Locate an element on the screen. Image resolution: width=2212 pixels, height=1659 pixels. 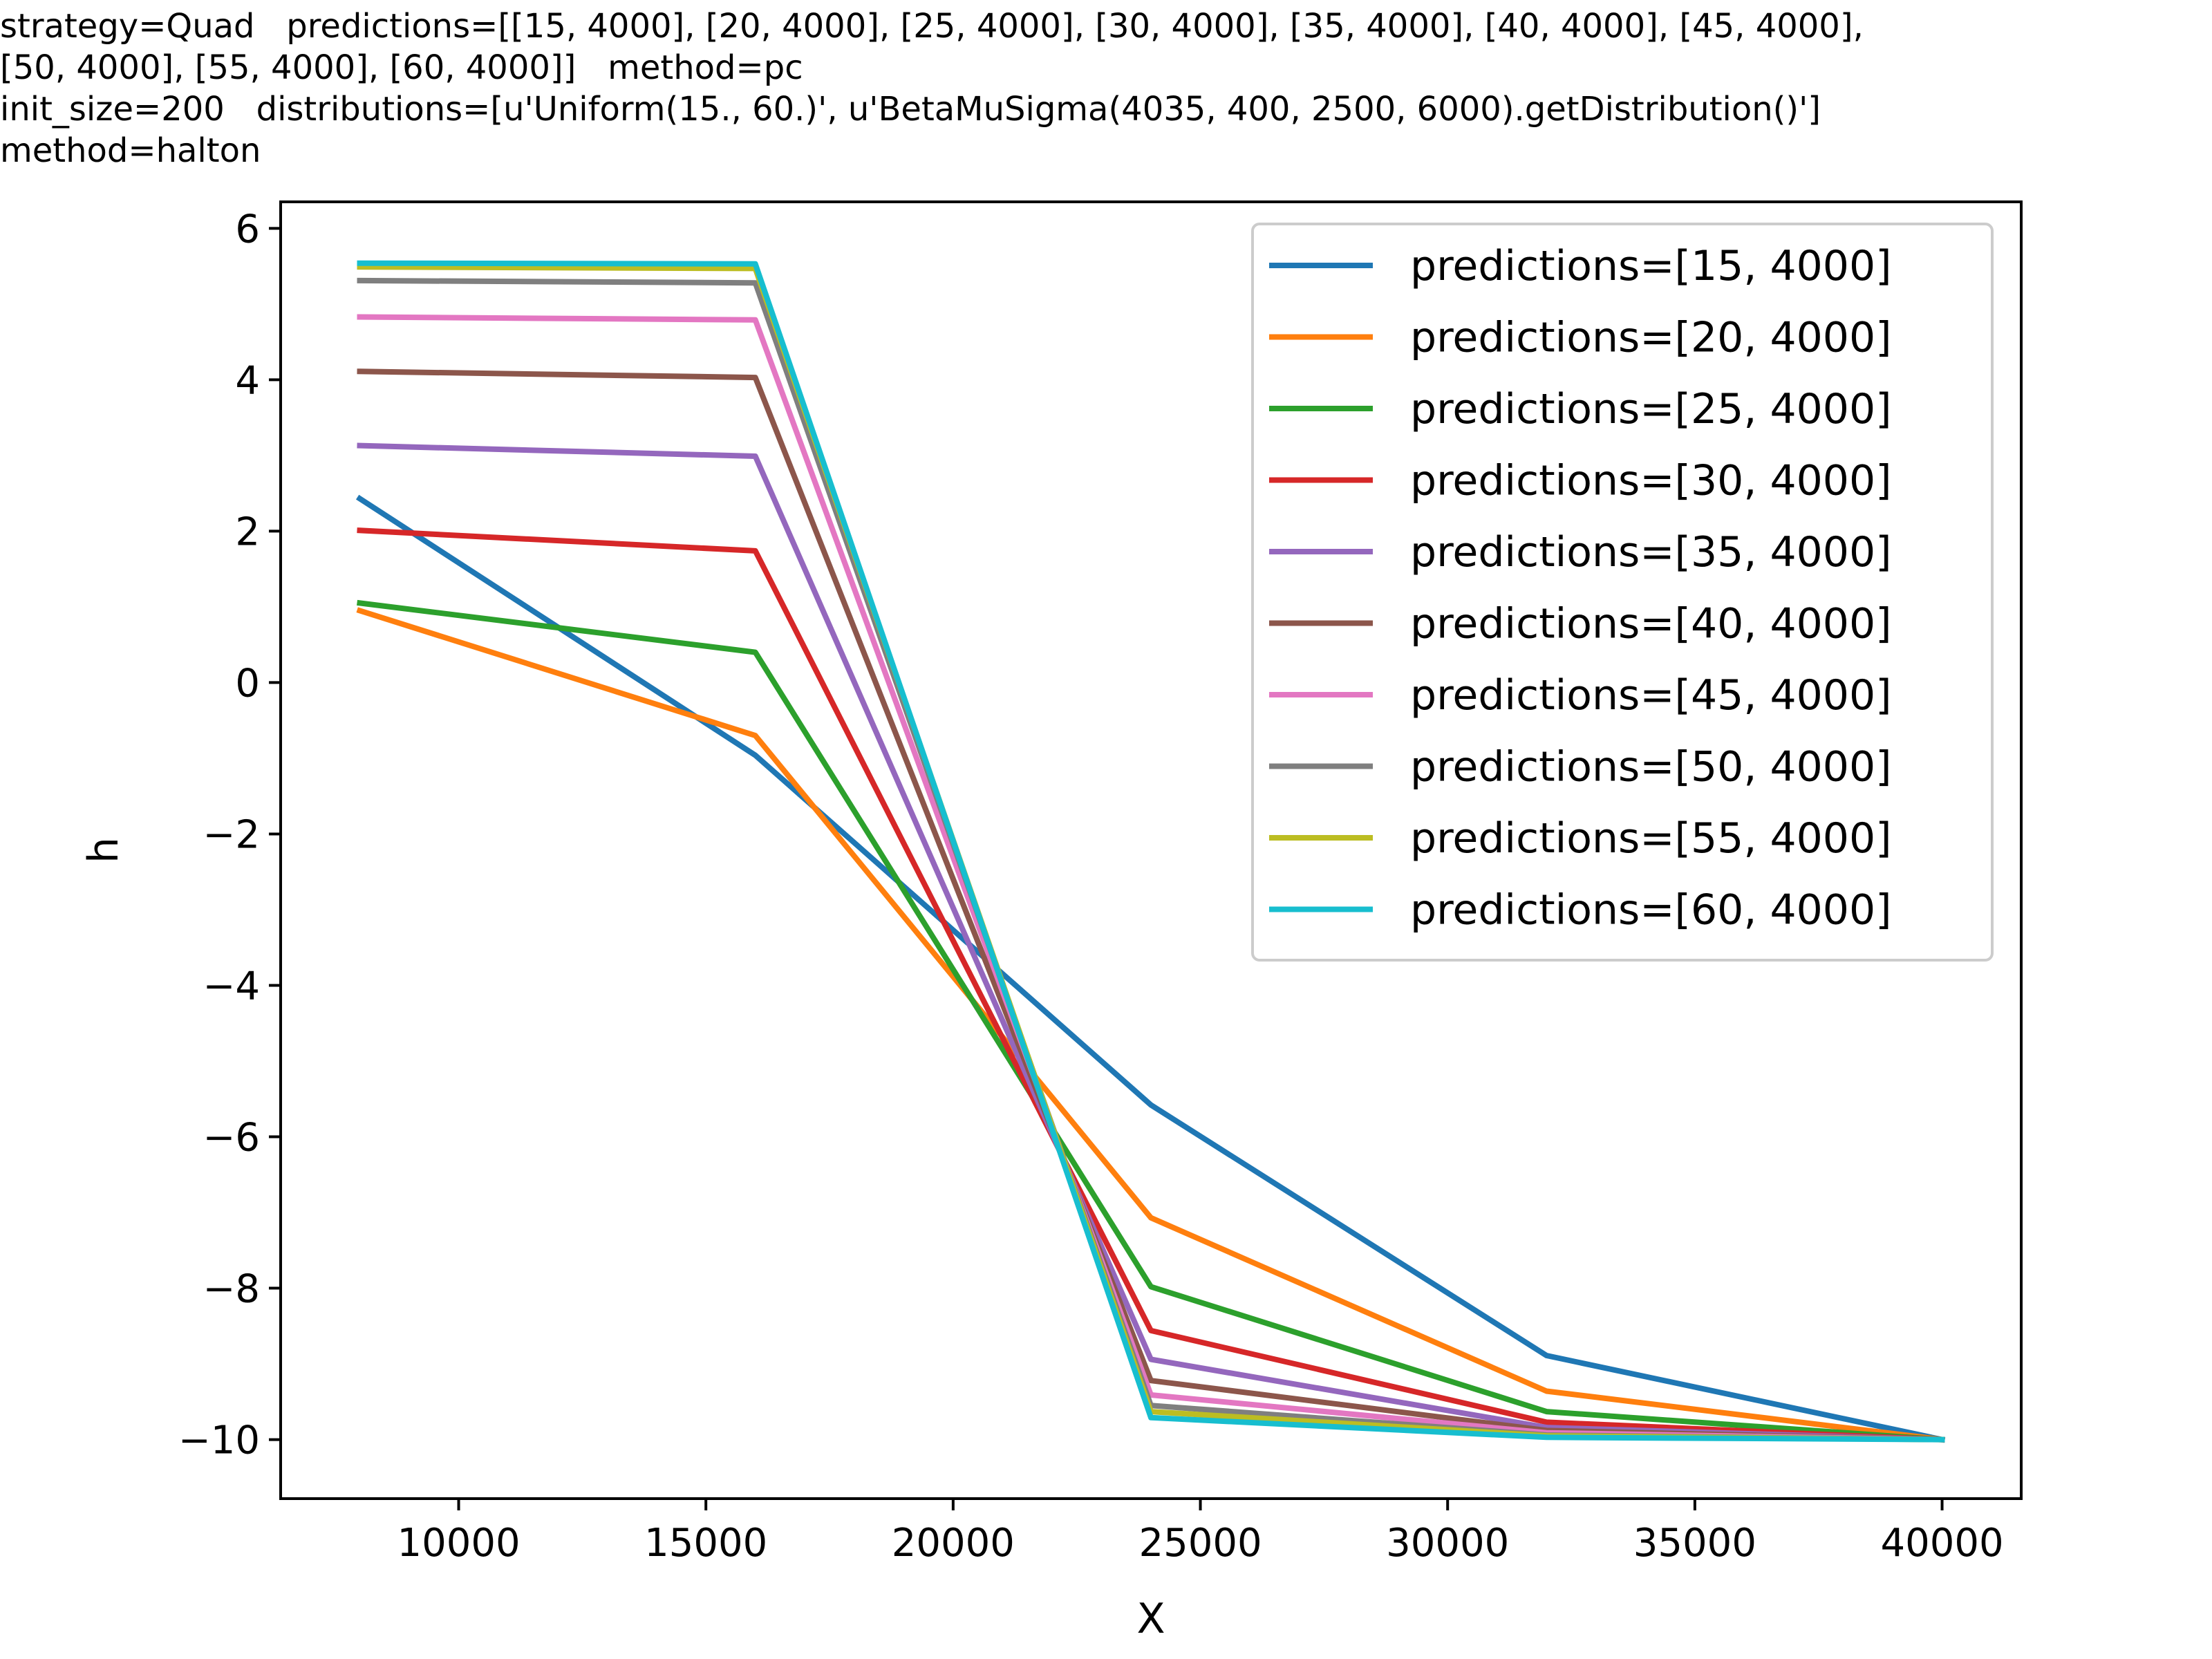
legend-label: predictions=[40, 4000] is located at coordinates (1651, 624).